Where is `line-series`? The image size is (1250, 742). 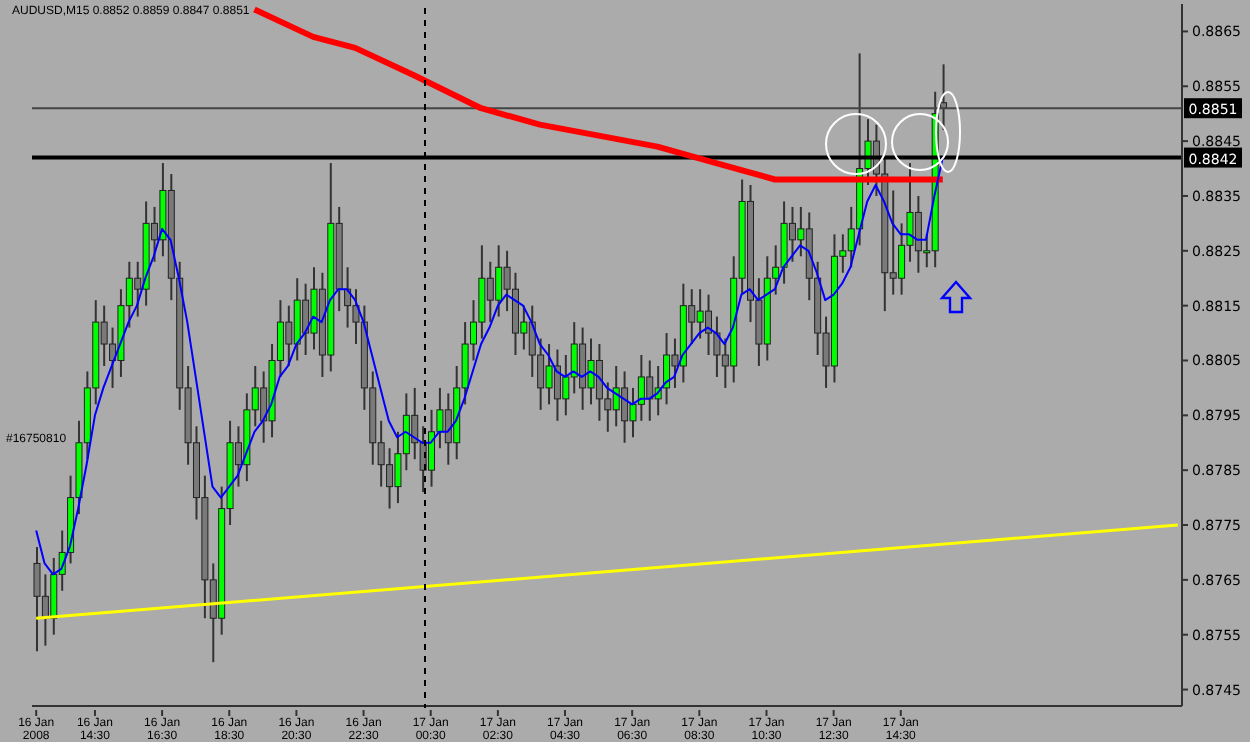 line-series is located at coordinates (598, 94).